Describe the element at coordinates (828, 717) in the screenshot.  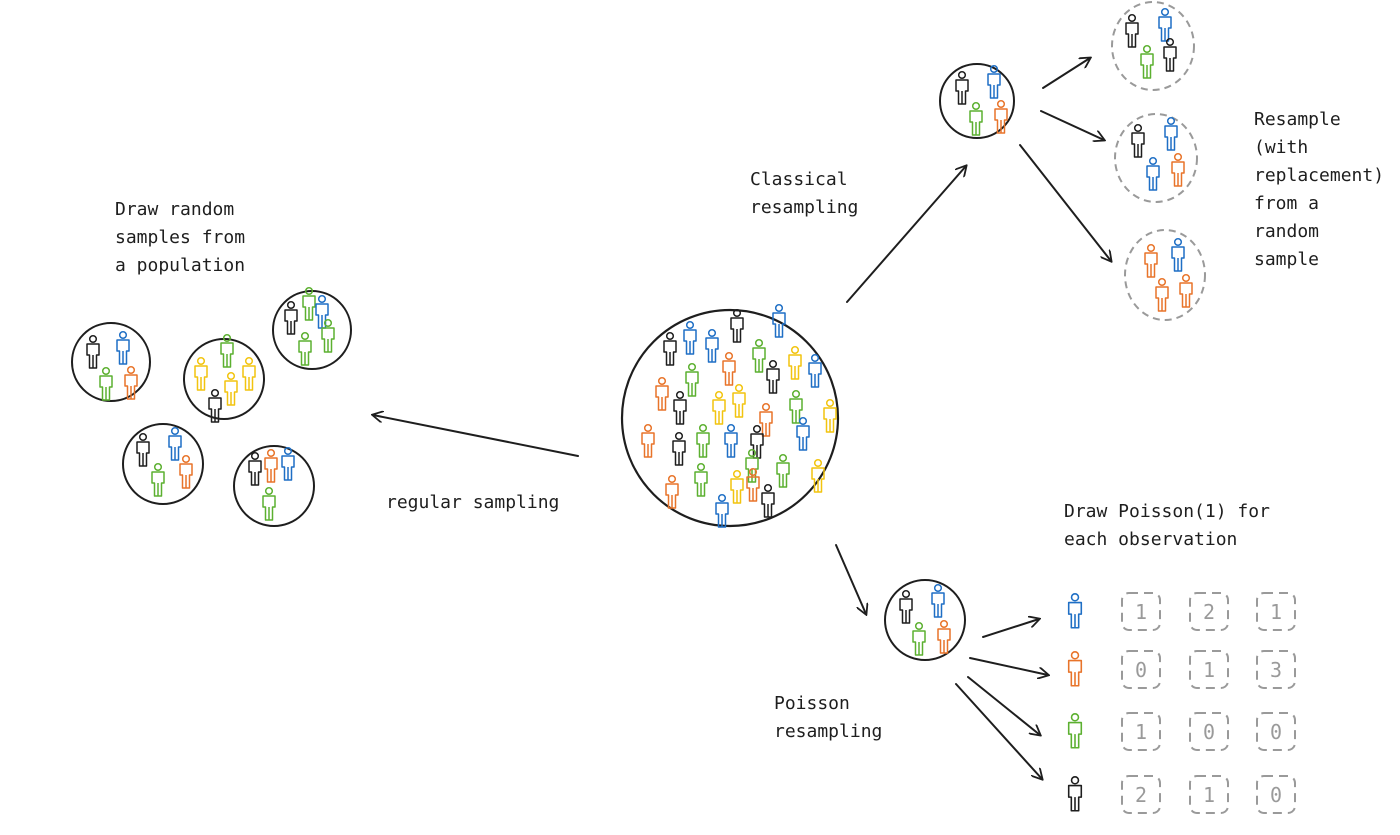
I see `poisson-resampling-label: Poisson resampling` at that location.